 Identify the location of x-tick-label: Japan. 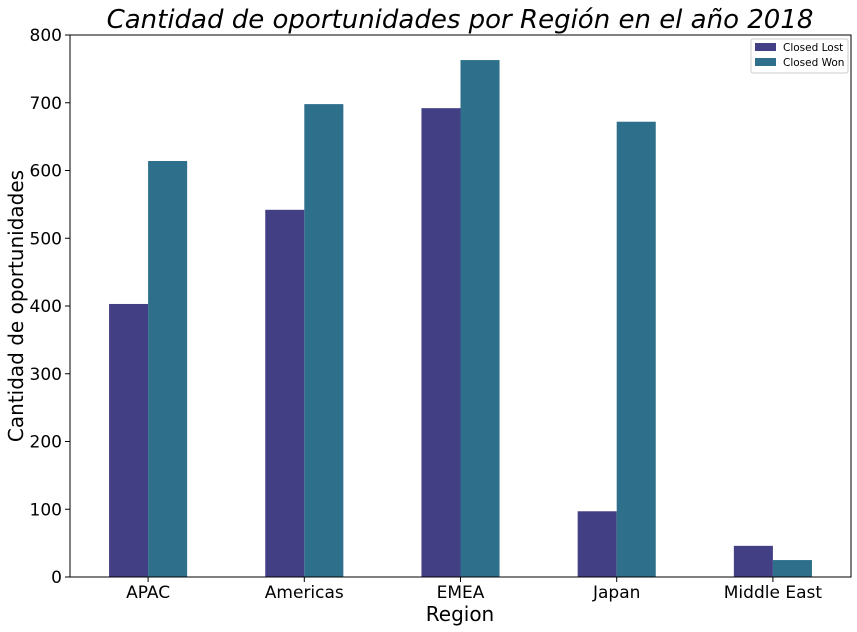
(616, 593).